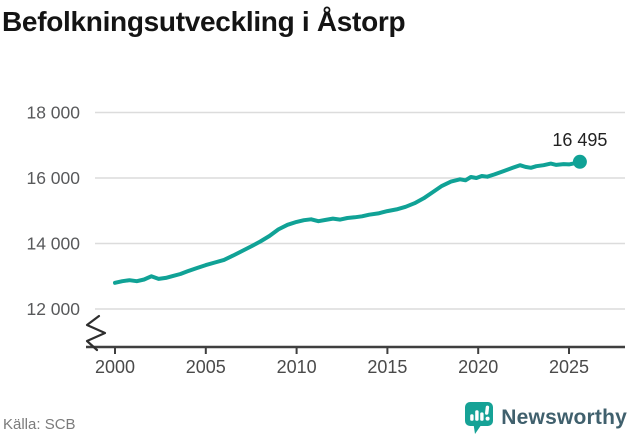 This screenshot has width=631, height=439. Describe the element at coordinates (569, 367) in the screenshot. I see `x-tick-label: 2025` at that location.